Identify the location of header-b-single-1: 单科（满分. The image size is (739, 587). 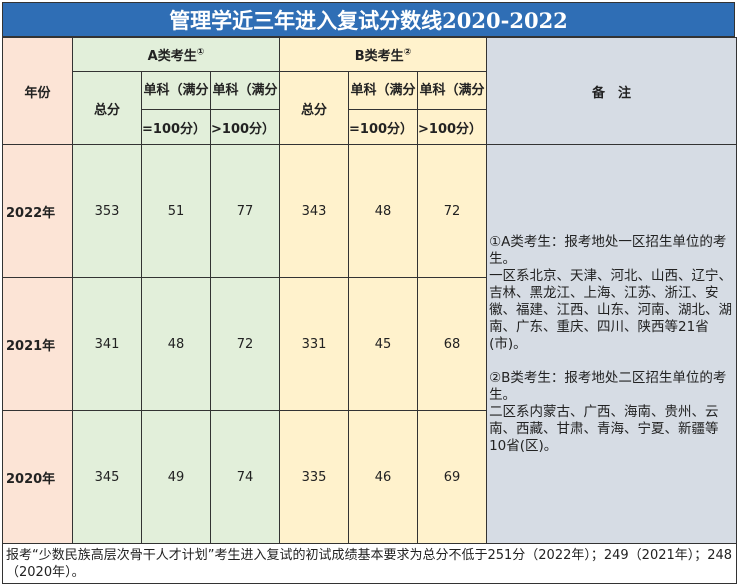
(383, 90).